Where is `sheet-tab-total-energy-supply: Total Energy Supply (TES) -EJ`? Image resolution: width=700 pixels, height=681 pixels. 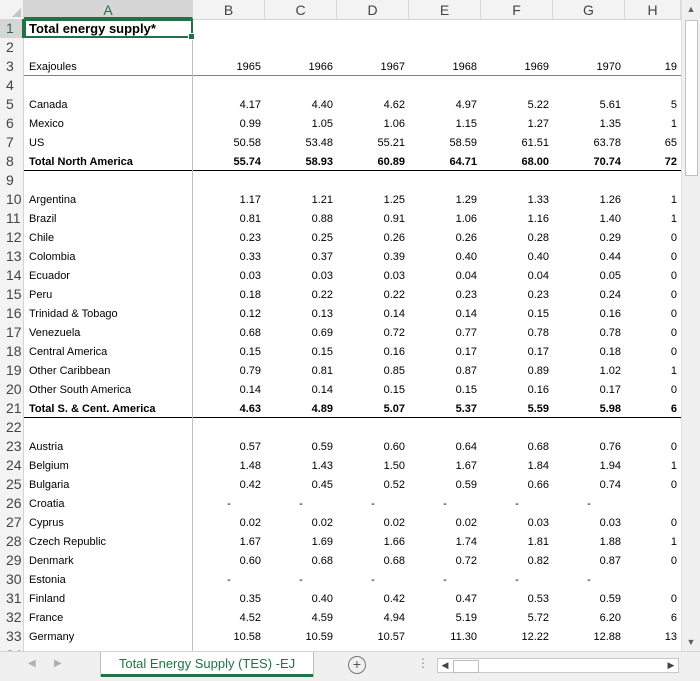 sheet-tab-total-energy-supply: Total Energy Supply (TES) -EJ is located at coordinates (207, 664).